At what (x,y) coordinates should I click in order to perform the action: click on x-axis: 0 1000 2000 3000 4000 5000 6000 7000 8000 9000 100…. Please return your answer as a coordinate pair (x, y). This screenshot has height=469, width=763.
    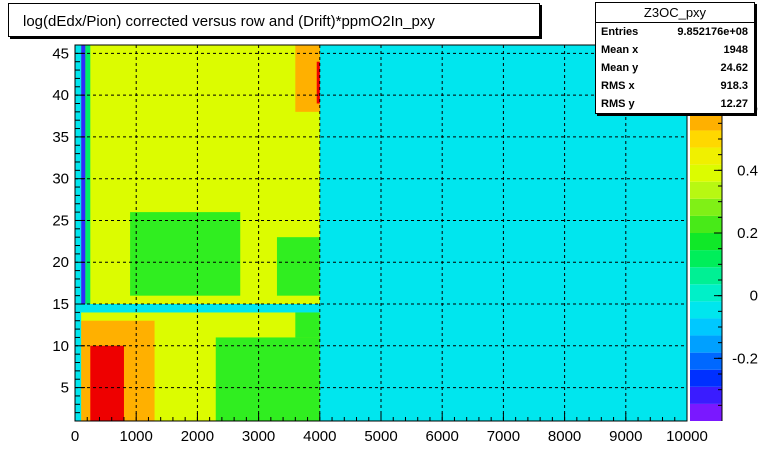
    Looking at the image, I should click on (389, 429).